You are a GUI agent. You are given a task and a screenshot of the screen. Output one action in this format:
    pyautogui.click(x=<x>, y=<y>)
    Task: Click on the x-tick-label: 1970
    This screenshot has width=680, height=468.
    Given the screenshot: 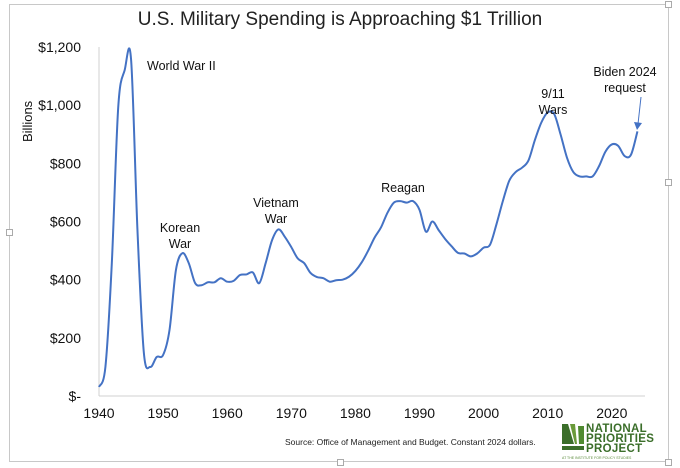 What is the action you would take?
    pyautogui.click(x=291, y=413)
    